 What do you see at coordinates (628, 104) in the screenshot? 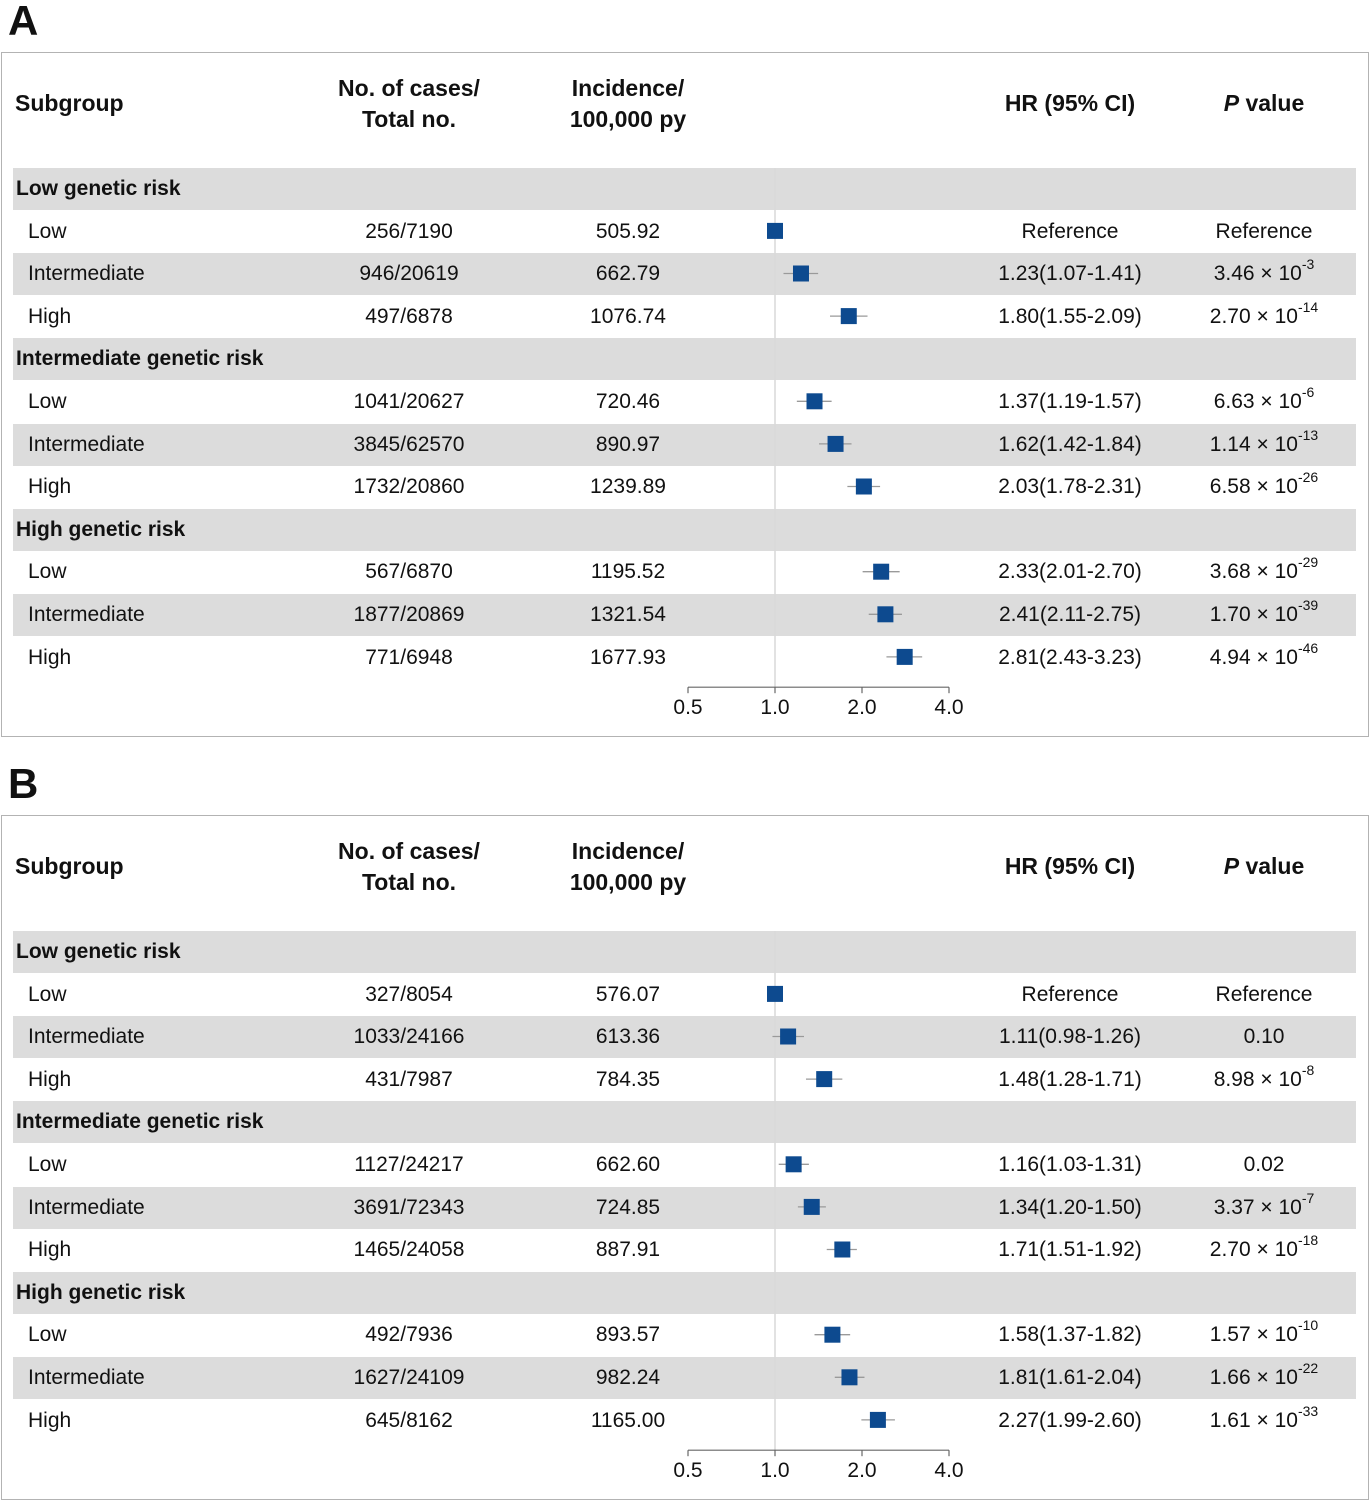
I see `header-incidence: Incidence/100,000 py` at bounding box center [628, 104].